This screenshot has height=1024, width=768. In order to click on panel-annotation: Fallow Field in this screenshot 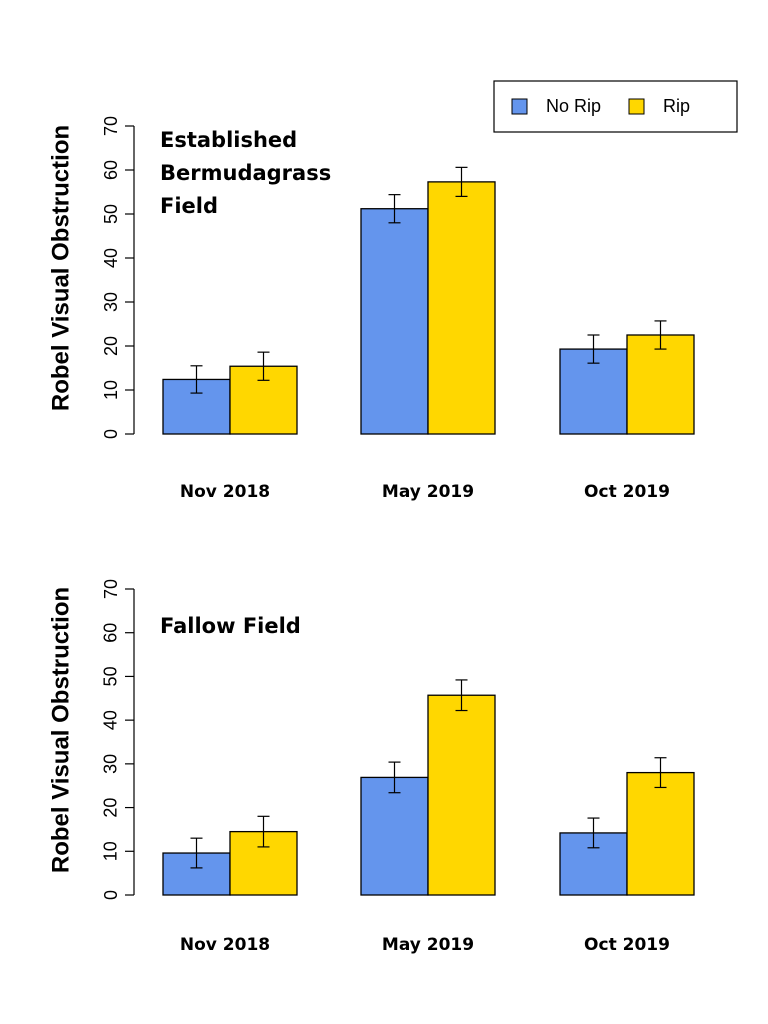, I will do `click(230, 626)`.